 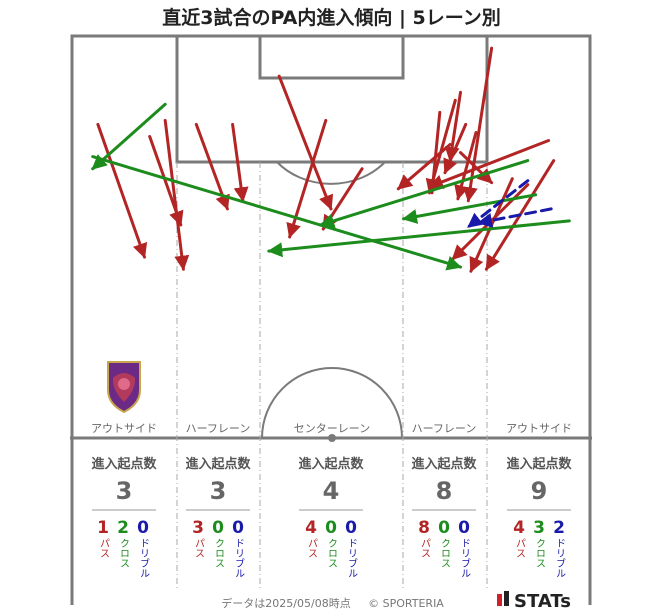 I want to click on center-circle, so click(x=332, y=403).